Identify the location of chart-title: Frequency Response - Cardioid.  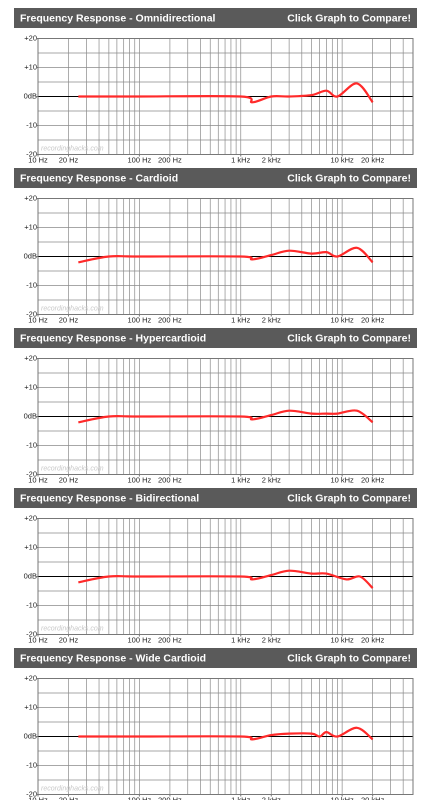
(99, 178).